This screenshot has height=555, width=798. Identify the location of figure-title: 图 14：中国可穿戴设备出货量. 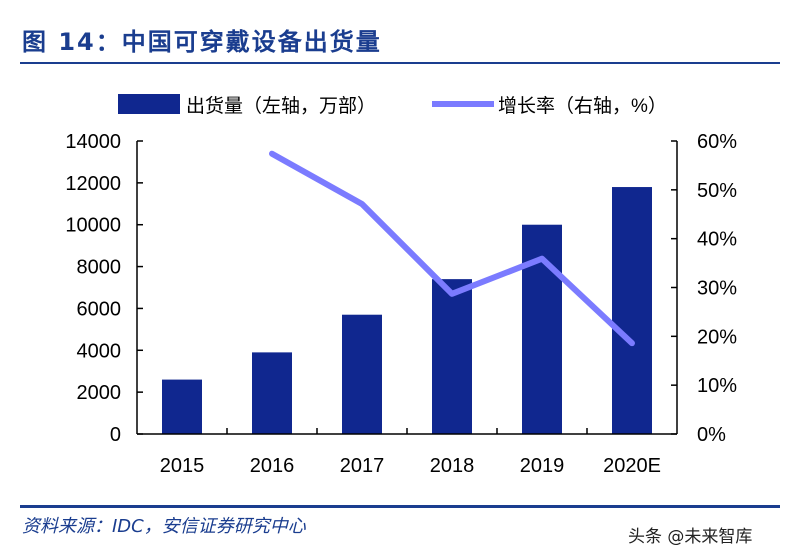
(202, 42).